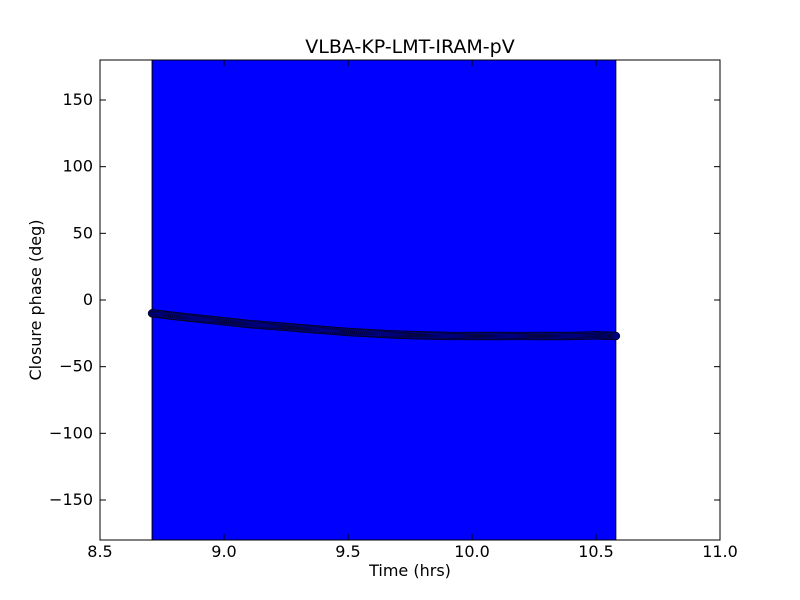 This screenshot has width=800, height=600. What do you see at coordinates (83, 232) in the screenshot?
I see `y-tick-label: 50` at bounding box center [83, 232].